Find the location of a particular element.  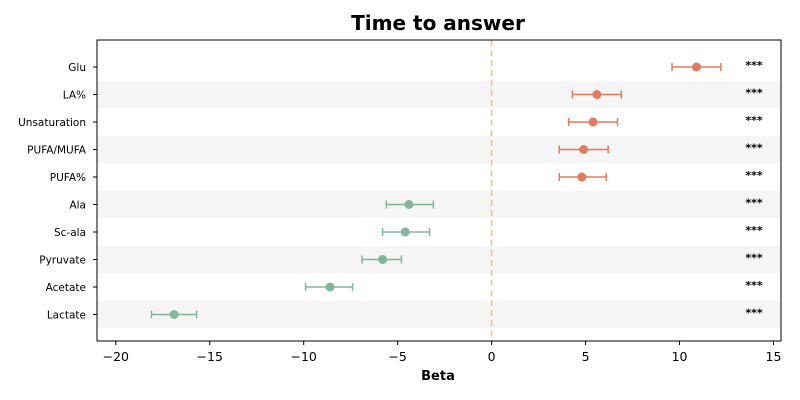

x-tick-label: 10 is located at coordinates (680, 356).